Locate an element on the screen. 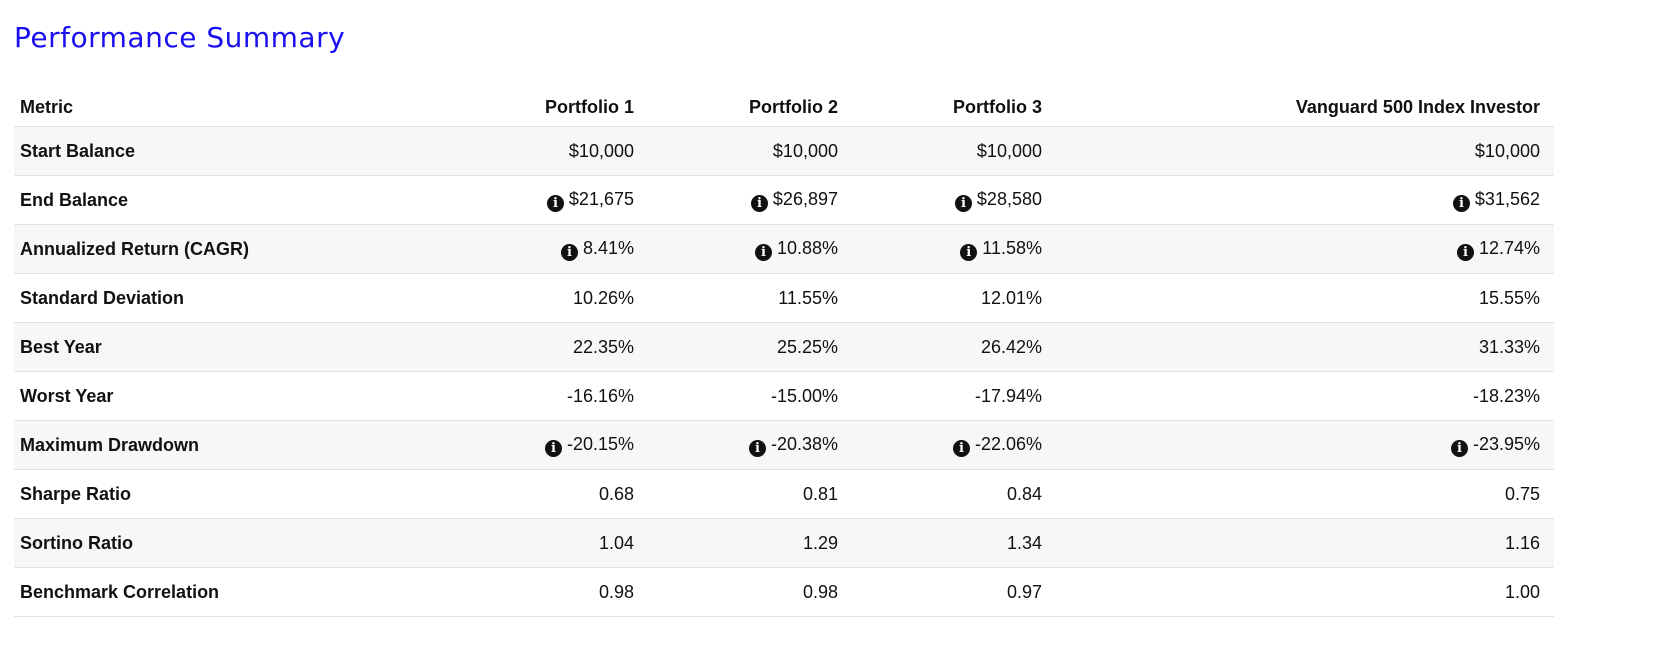  cell-portfolio-1: 10.26% is located at coordinates (541, 298).